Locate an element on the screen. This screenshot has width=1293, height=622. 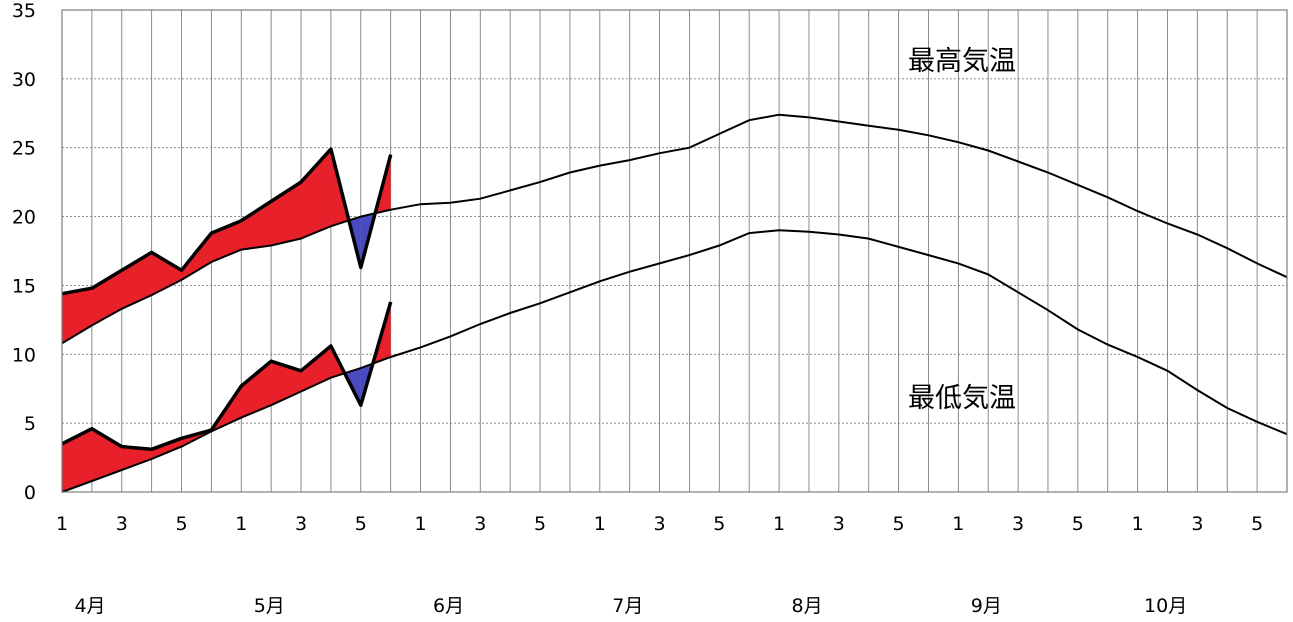
month-label: 7月 is located at coordinates (627, 606).